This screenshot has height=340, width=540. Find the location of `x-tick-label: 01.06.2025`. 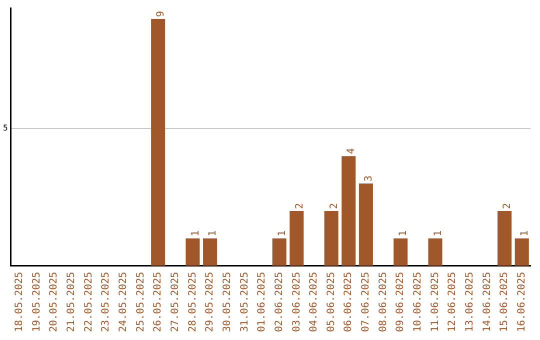

x-tick-label: 01.06.2025 is located at coordinates (262, 302).